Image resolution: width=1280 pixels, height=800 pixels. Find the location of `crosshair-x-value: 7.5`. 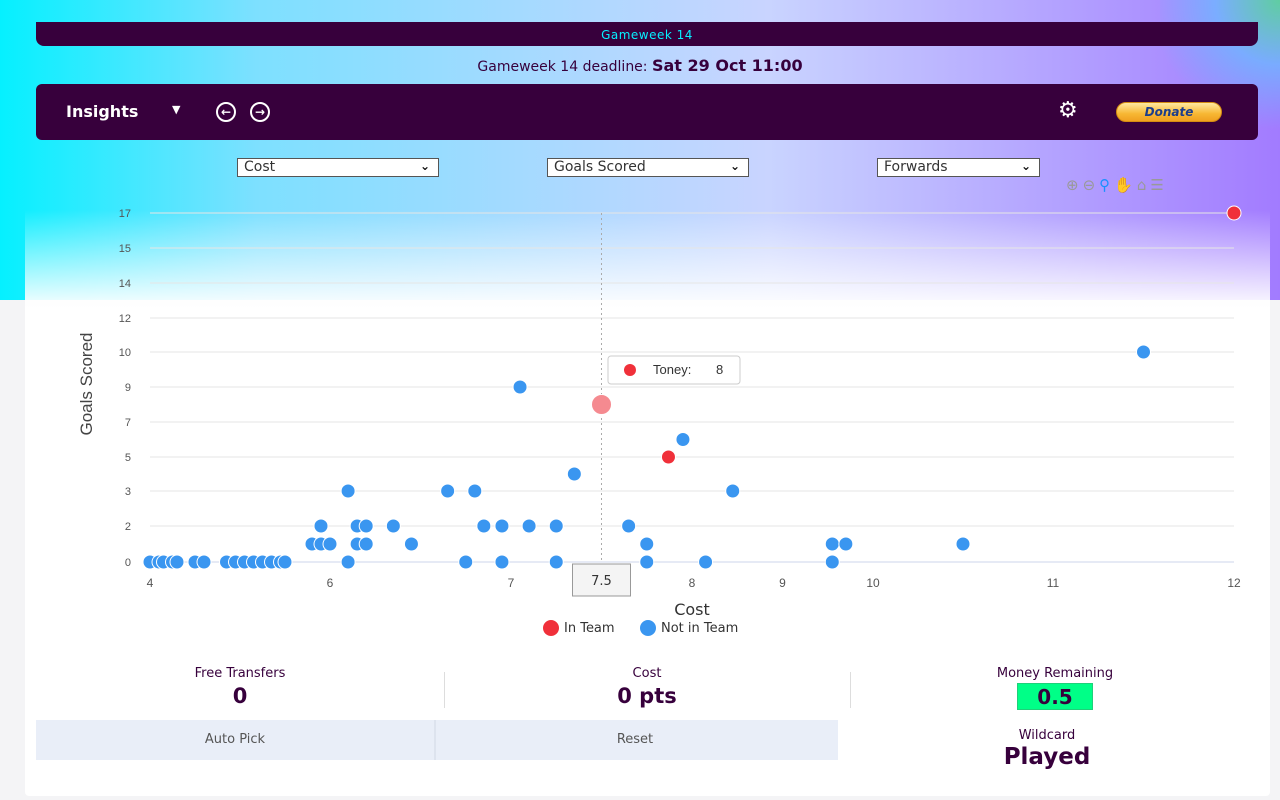

crosshair-x-value: 7.5 is located at coordinates (601, 581).